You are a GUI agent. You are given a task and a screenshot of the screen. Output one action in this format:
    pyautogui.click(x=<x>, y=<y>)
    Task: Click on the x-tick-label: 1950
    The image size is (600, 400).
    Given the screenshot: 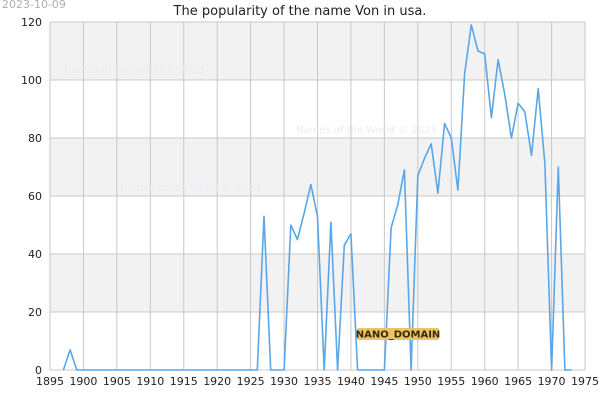 What is the action you would take?
    pyautogui.click(x=418, y=381)
    